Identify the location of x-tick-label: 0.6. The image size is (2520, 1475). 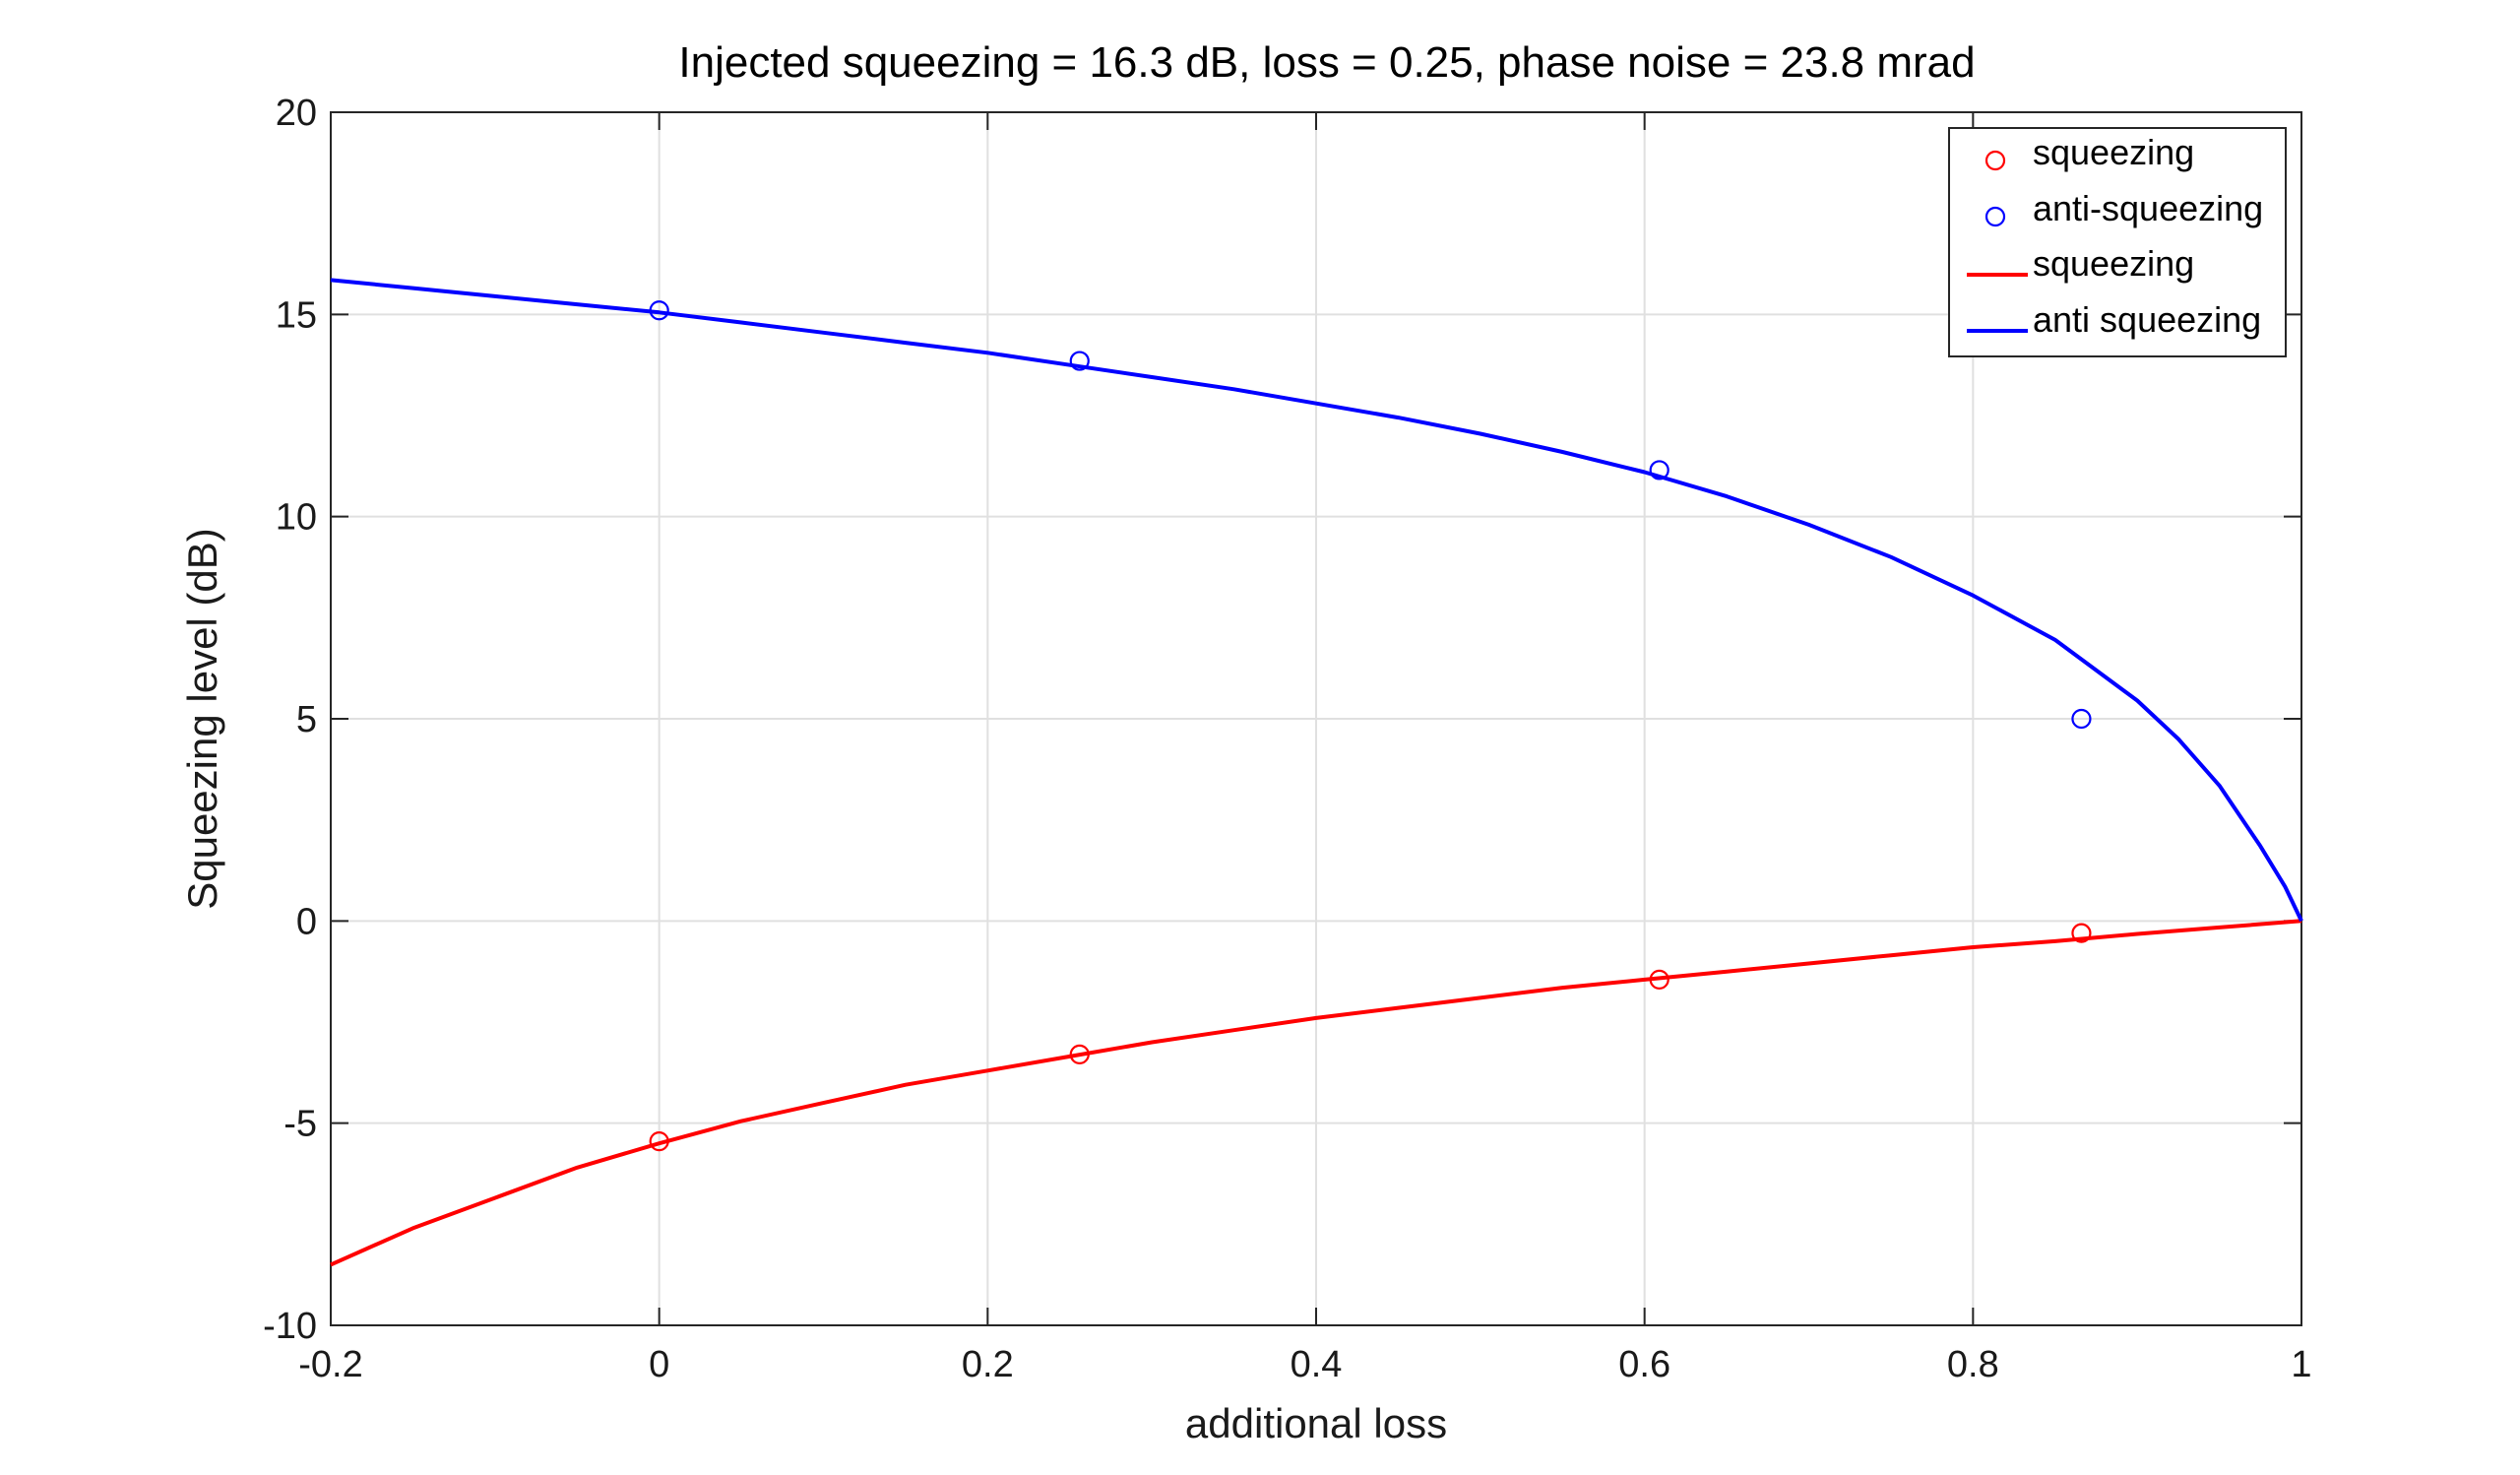
(1644, 1364).